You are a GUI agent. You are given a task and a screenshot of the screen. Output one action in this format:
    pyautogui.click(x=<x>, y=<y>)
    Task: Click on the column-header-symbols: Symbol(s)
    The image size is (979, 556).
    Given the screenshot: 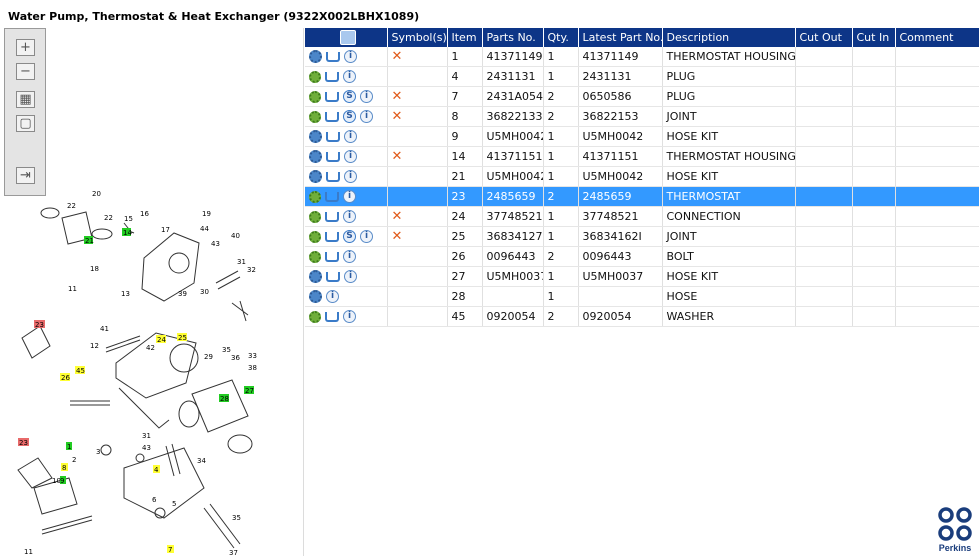 What is the action you would take?
    pyautogui.click(x=417, y=37)
    